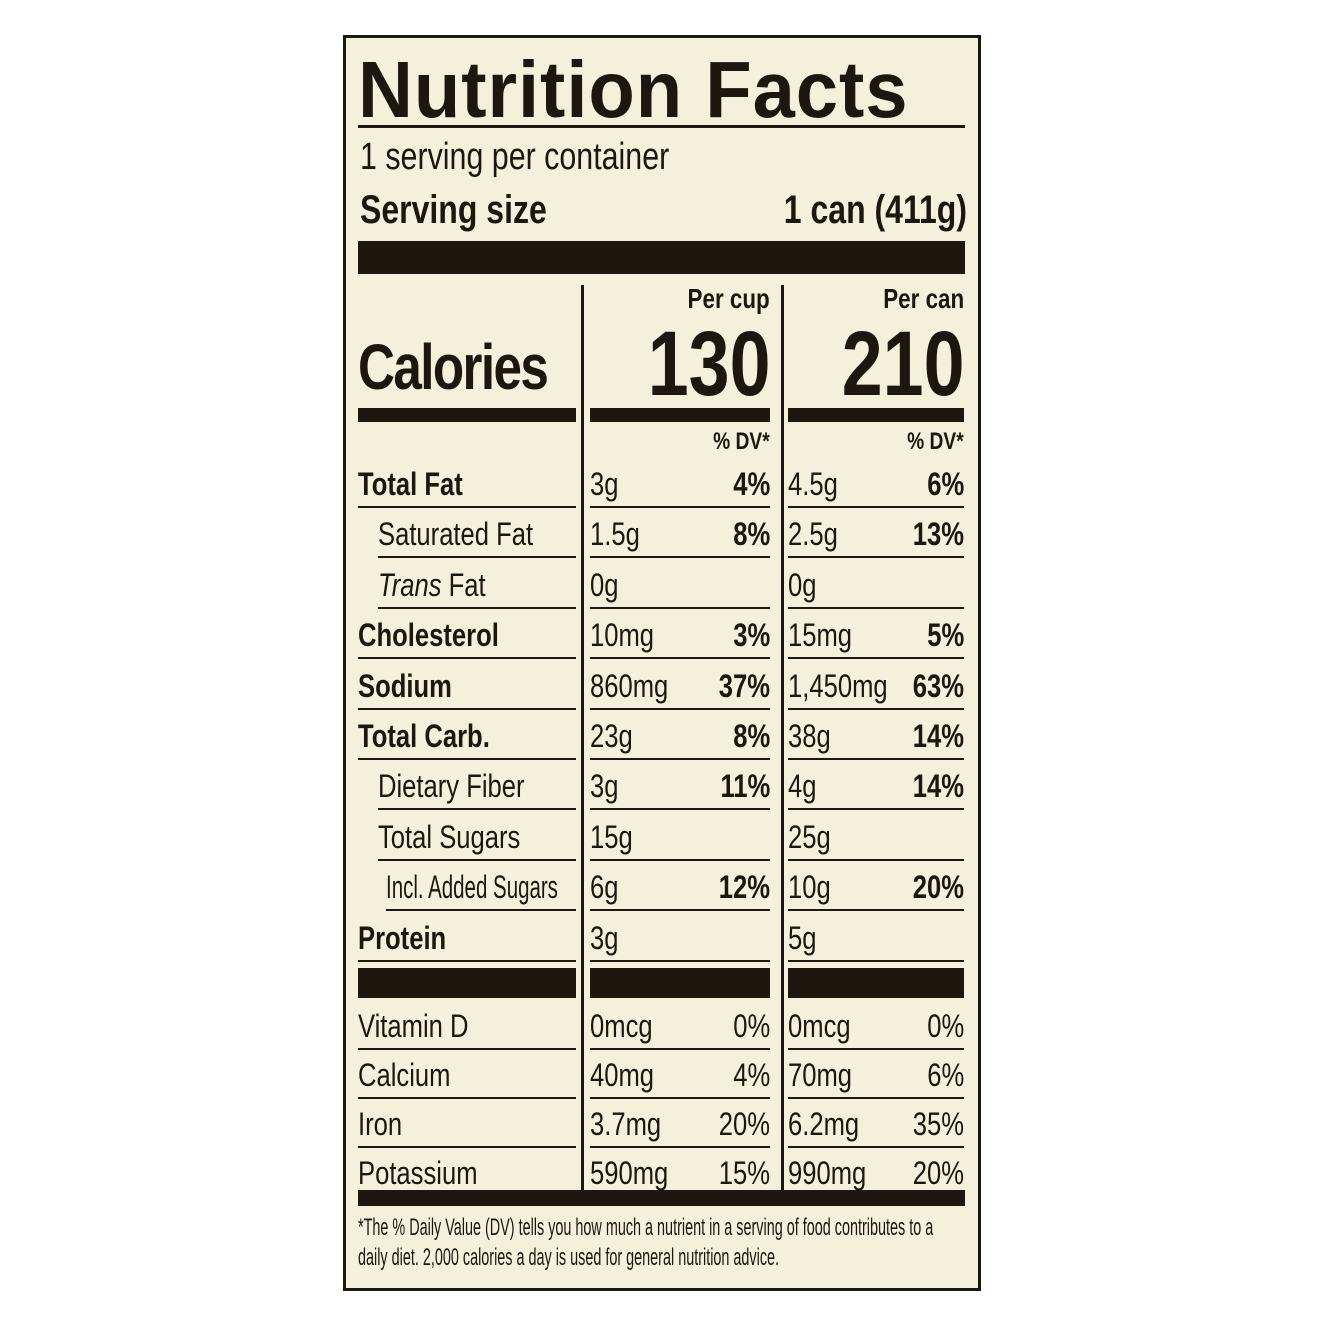  I want to click on vitamin-can-cell: 6.2mg 35%, so click(876, 1123).